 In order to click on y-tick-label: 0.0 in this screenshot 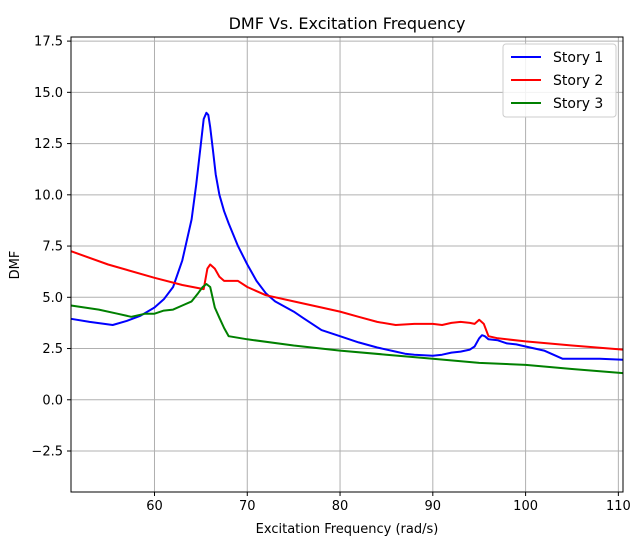, I will do `click(52, 400)`.